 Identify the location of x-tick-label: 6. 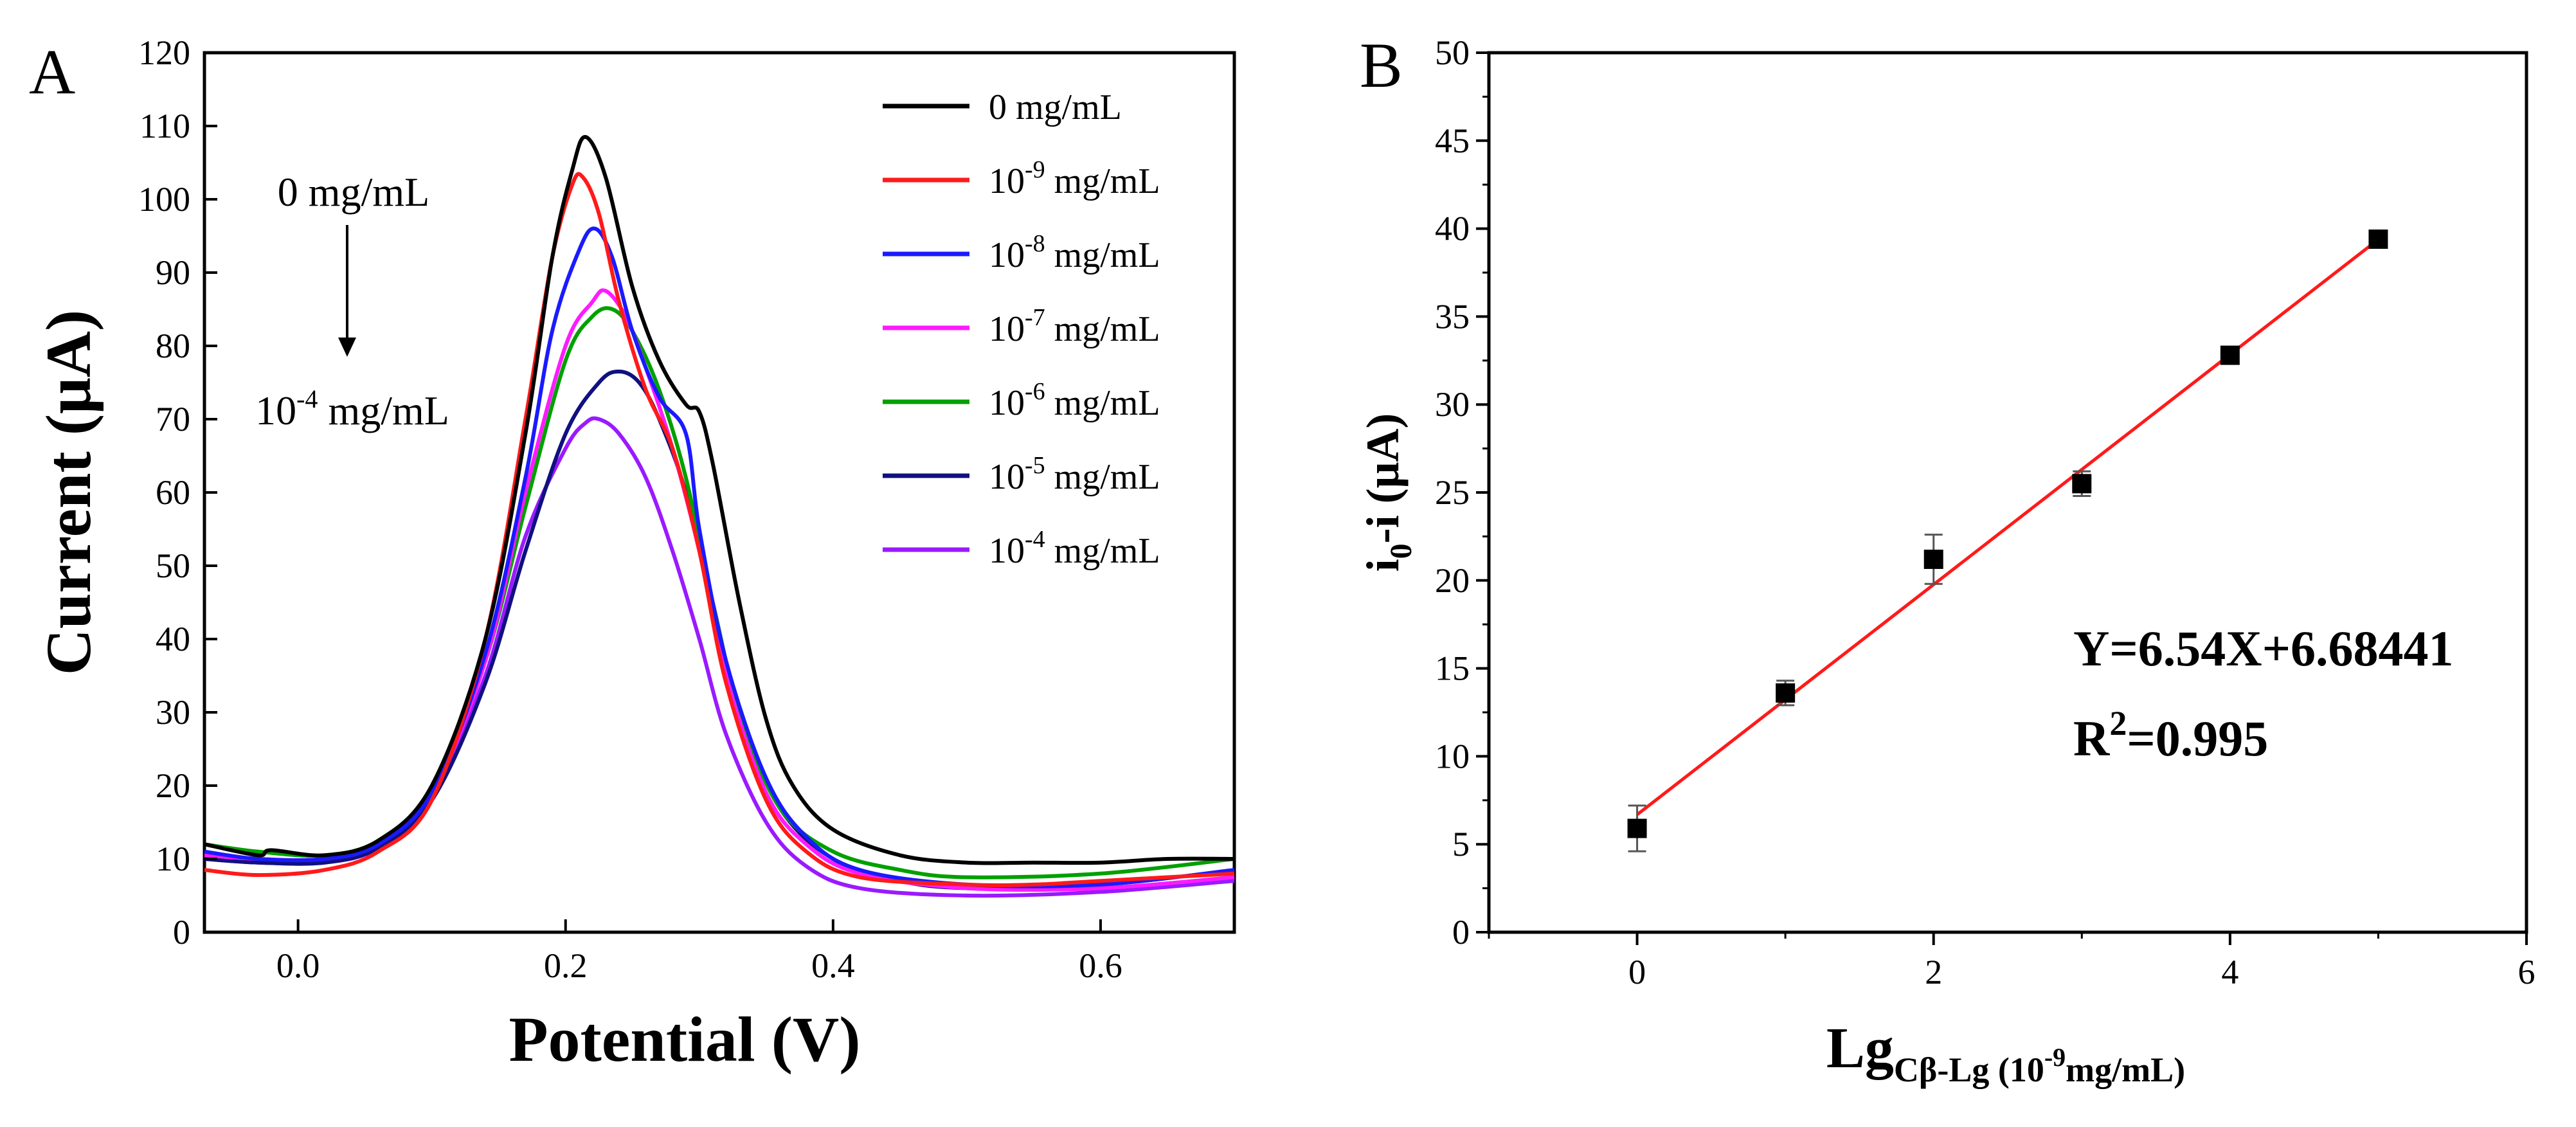
(2526, 972).